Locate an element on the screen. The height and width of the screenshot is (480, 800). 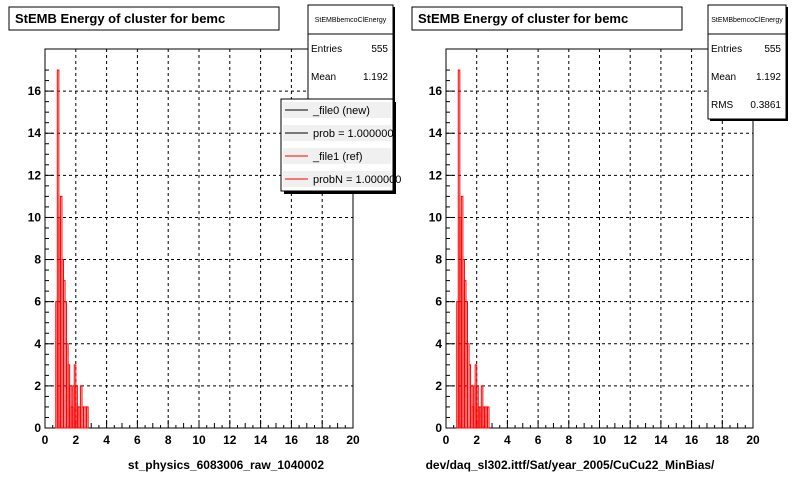
stats-label: RMS is located at coordinates (722, 105).